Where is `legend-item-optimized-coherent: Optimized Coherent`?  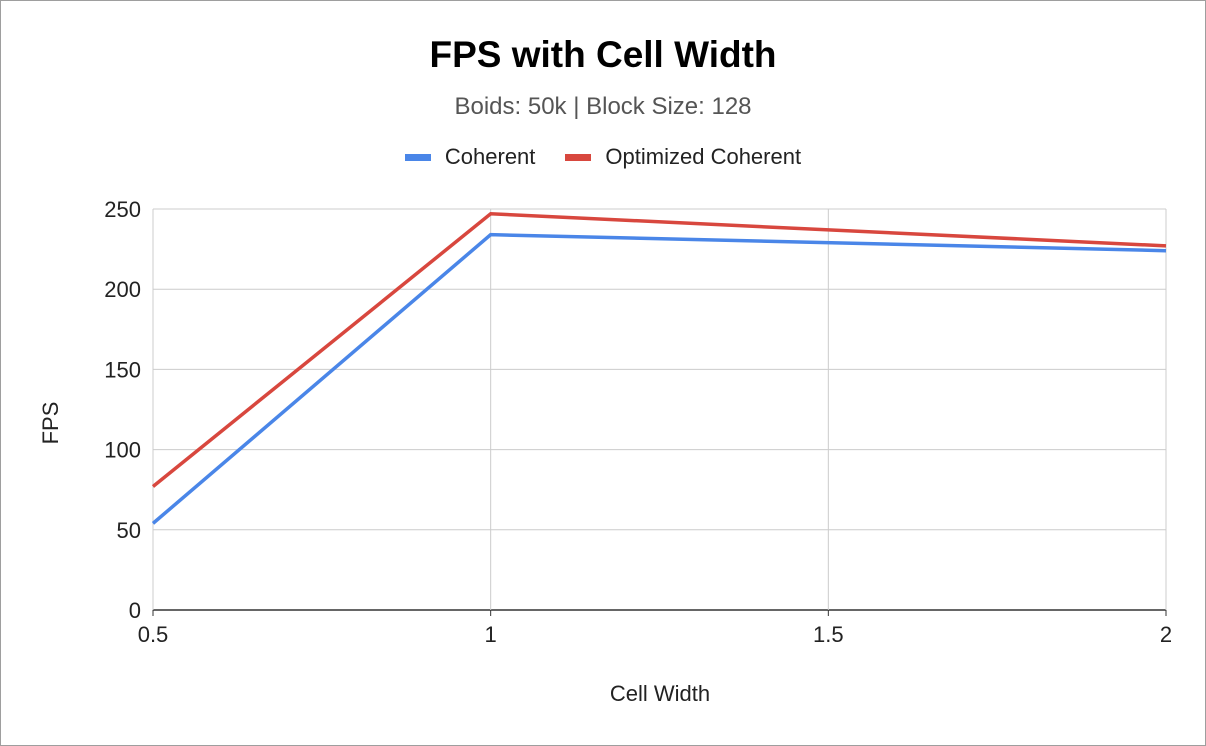 legend-item-optimized-coherent: Optimized Coherent is located at coordinates (683, 157).